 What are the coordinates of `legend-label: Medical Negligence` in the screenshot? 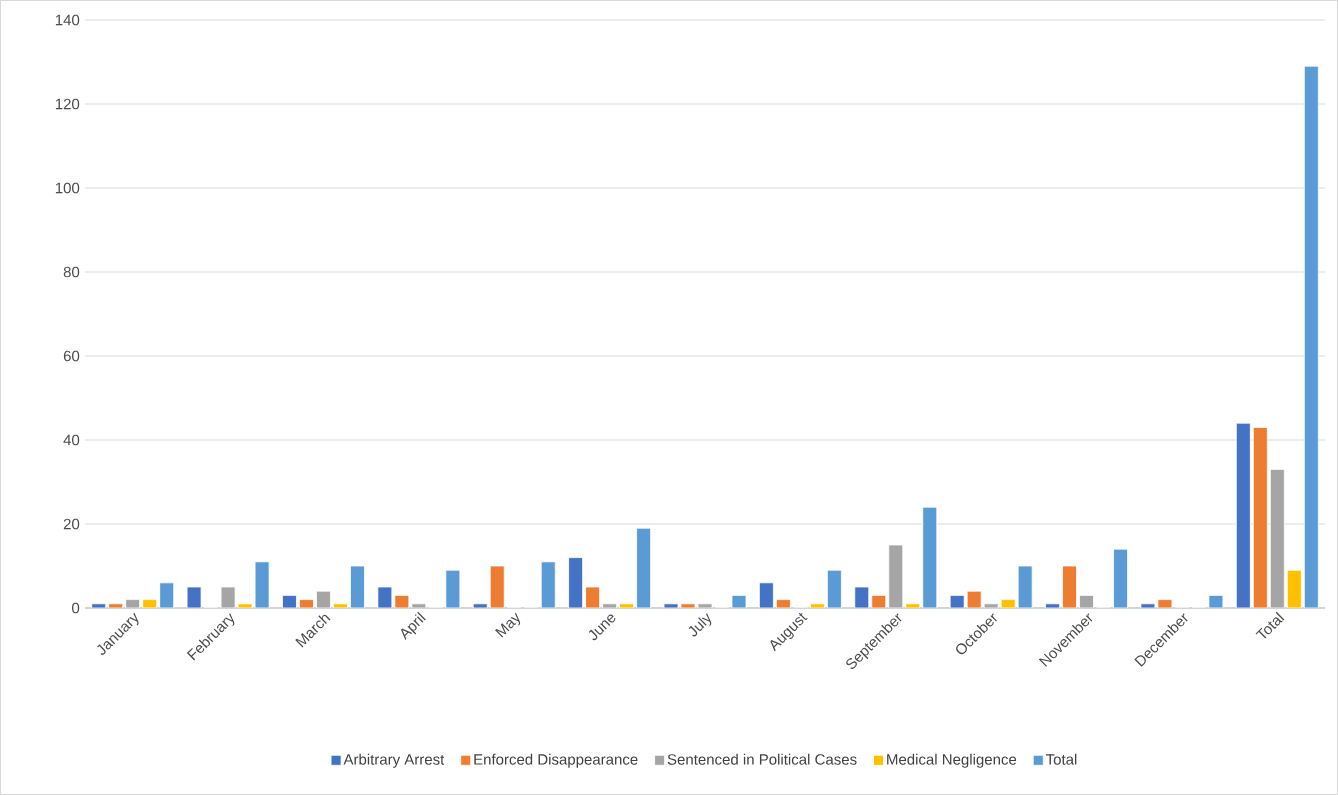 It's located at (952, 760).